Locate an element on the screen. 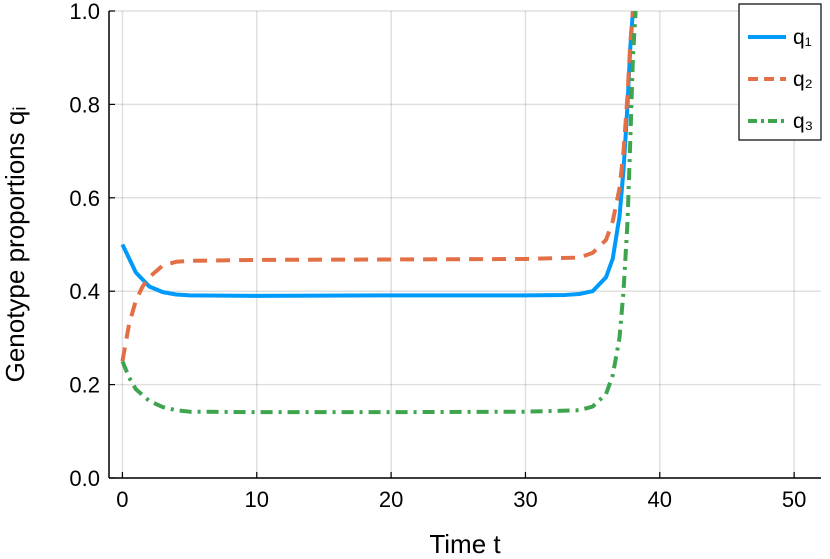 The height and width of the screenshot is (559, 830). x-tick-label: 30 is located at coordinates (525, 499).